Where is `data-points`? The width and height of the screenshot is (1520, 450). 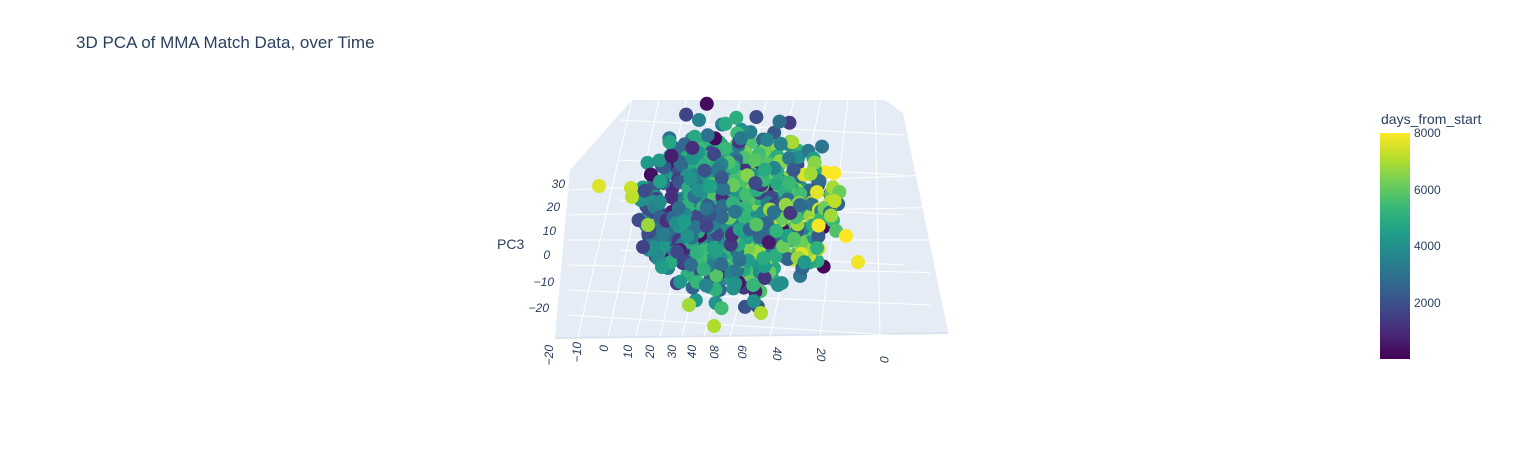 data-points is located at coordinates (728, 214).